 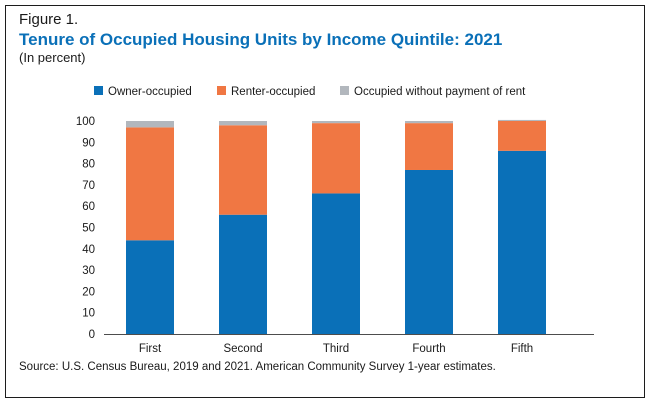 What do you see at coordinates (440, 92) in the screenshot?
I see `legend-label-without-payment: Occupied without payment of rent` at bounding box center [440, 92].